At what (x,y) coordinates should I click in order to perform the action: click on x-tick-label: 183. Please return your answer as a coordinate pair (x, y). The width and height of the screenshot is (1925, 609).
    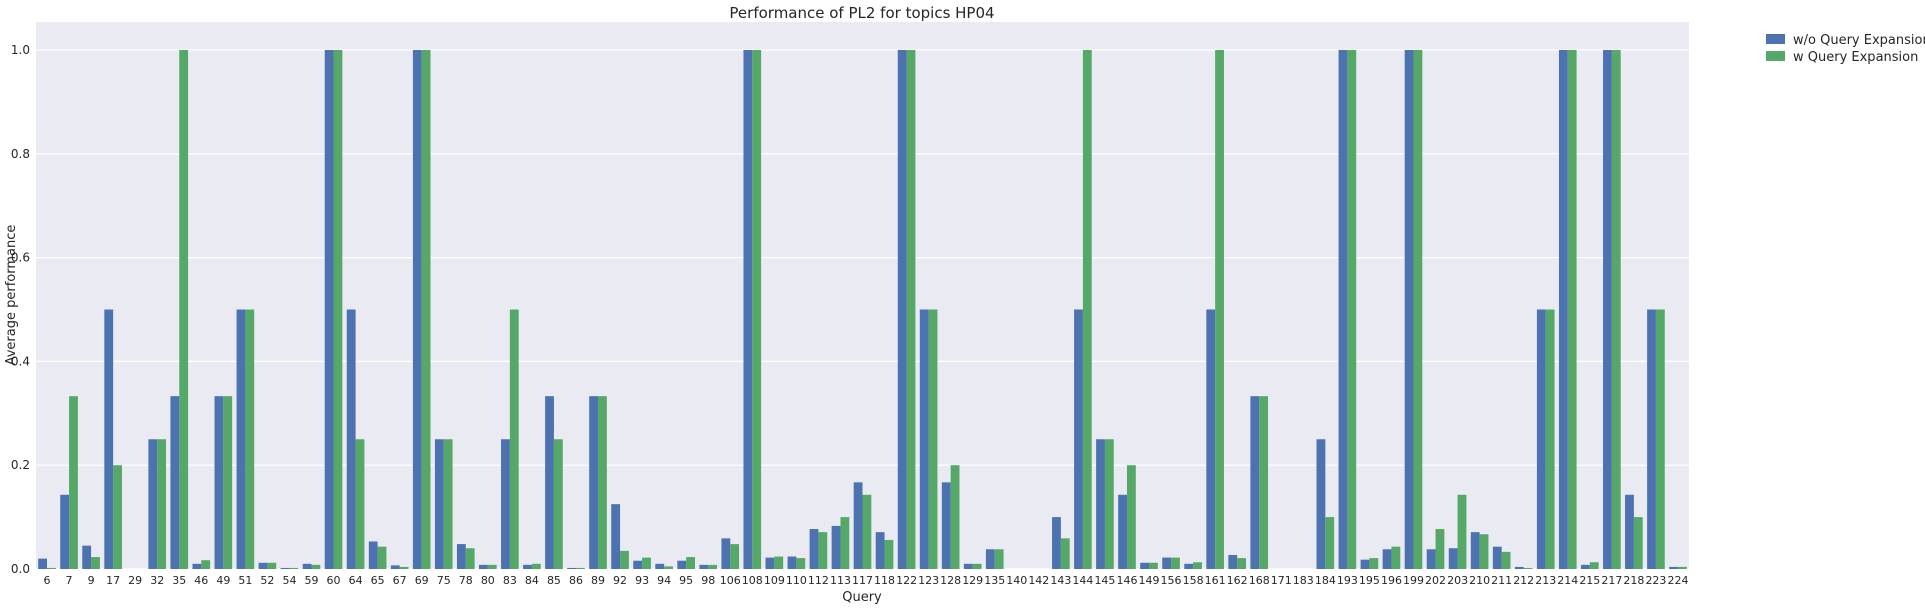
    Looking at the image, I should click on (1303, 580).